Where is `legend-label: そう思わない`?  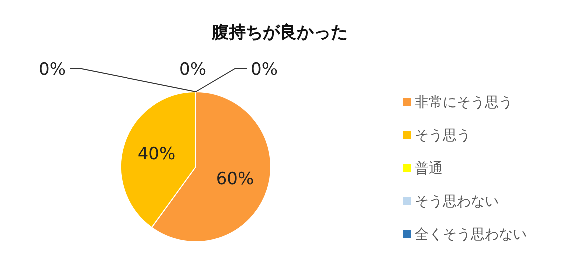
legend-label: そう思わない is located at coordinates (457, 202).